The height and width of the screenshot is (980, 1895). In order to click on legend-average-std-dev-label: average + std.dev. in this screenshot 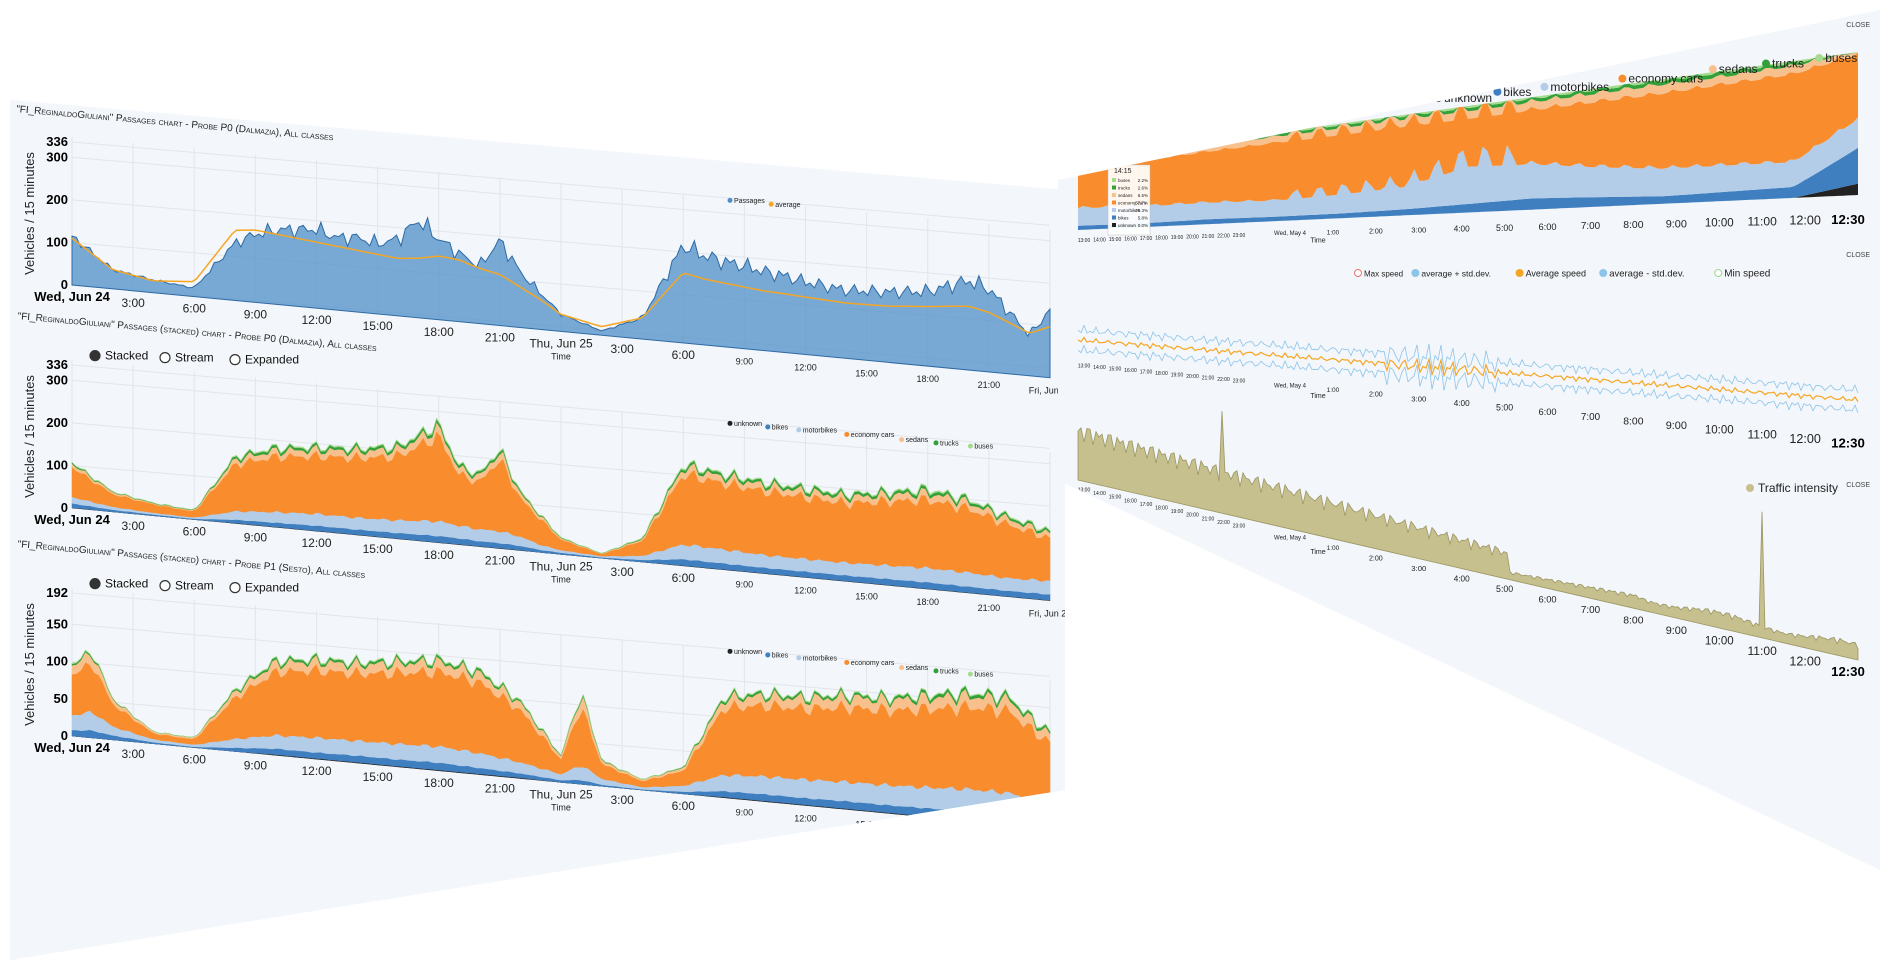, I will do `click(1456, 274)`.